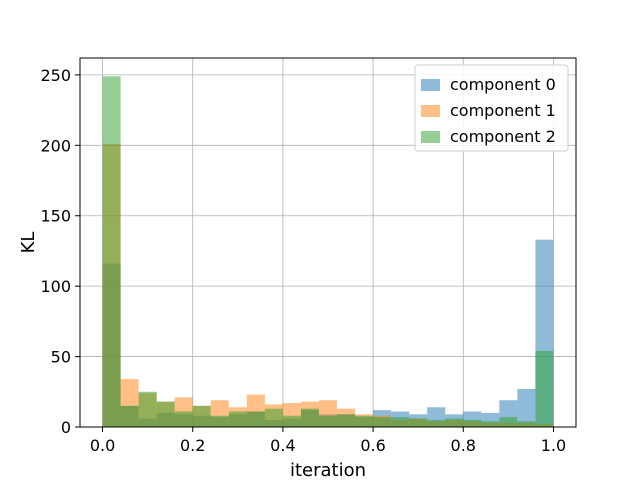 The height and width of the screenshot is (480, 640). What do you see at coordinates (282, 445) in the screenshot?
I see `x-tick-label: 0.4` at bounding box center [282, 445].